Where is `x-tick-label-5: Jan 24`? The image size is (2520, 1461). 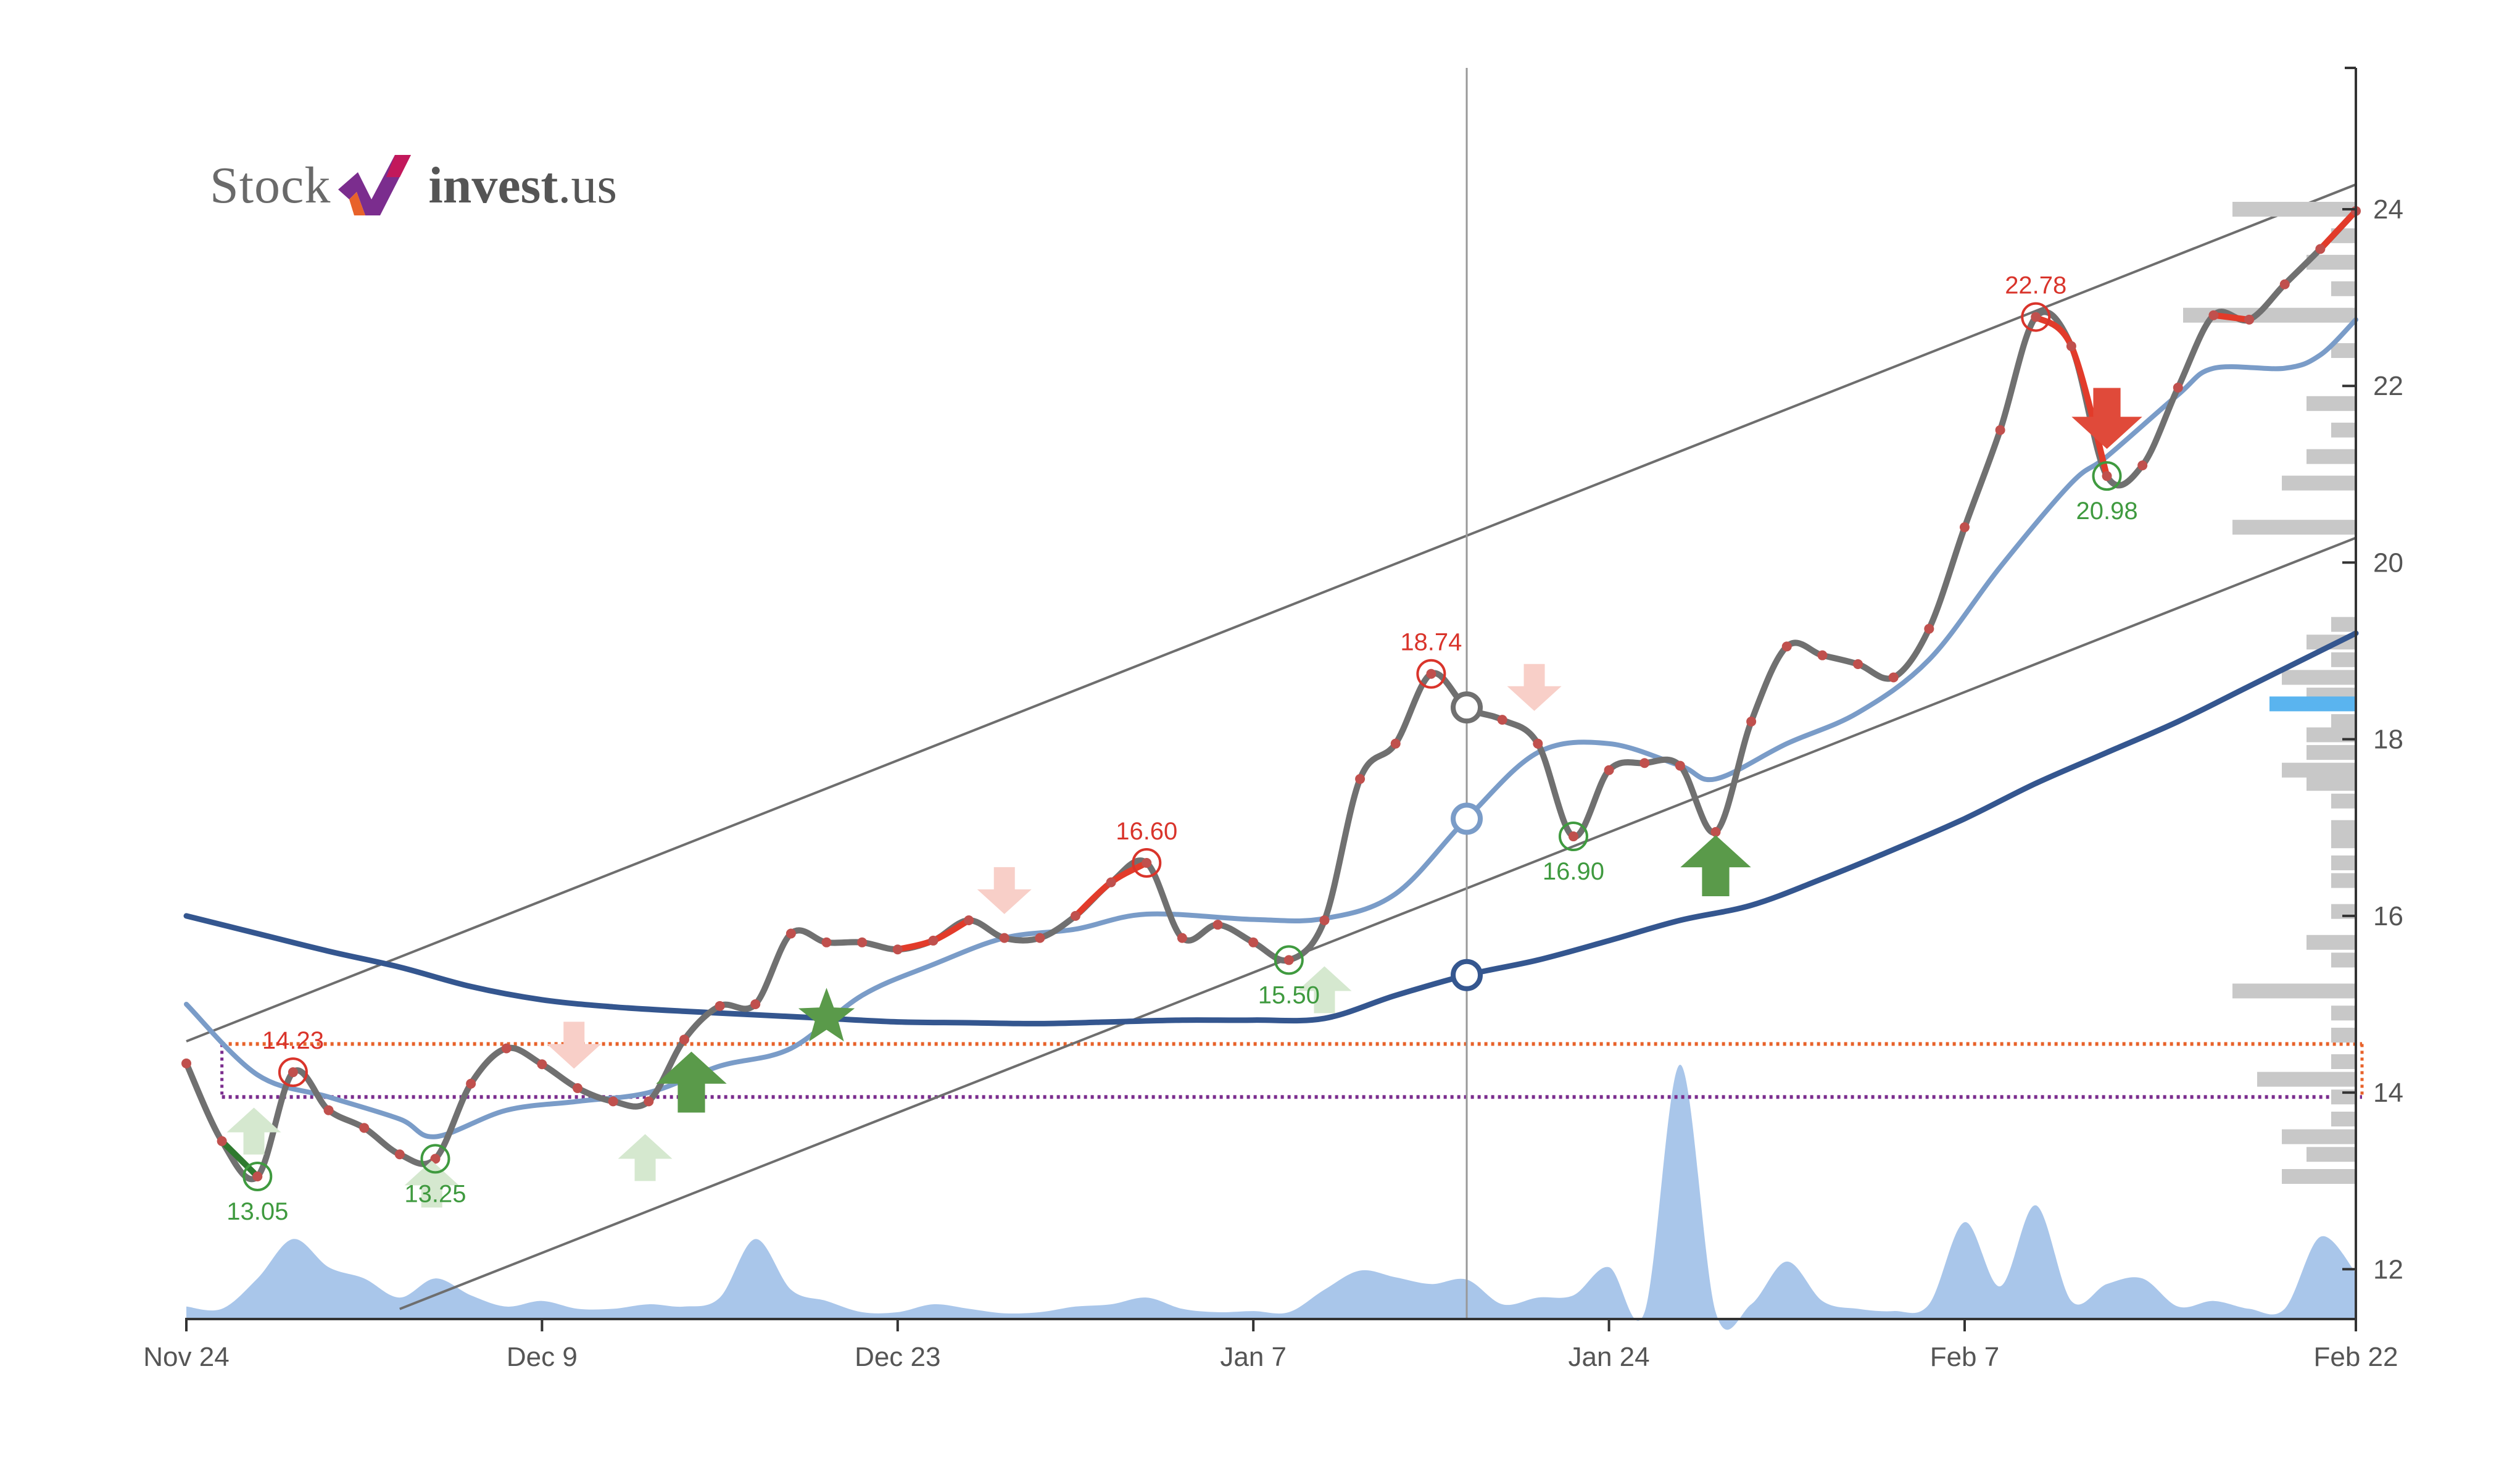 x-tick-label-5: Jan 24 is located at coordinates (1609, 1357).